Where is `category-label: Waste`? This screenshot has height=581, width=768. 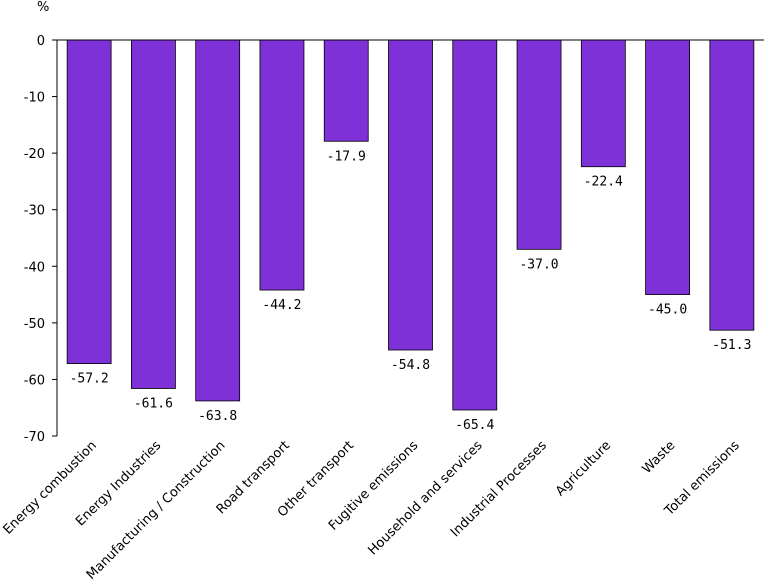 category-label: Waste is located at coordinates (659, 457).